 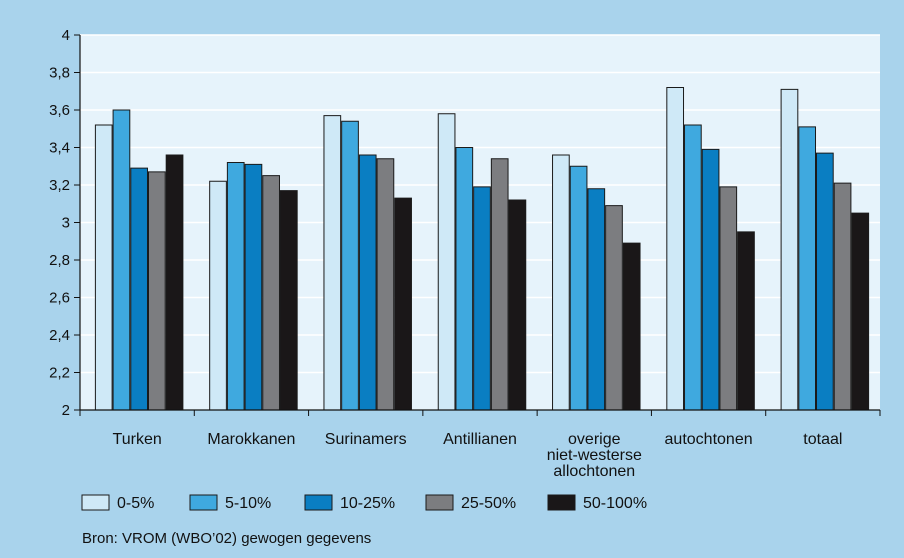 What do you see at coordinates (66, 35) in the screenshot?
I see `y-tick-label: 4` at bounding box center [66, 35].